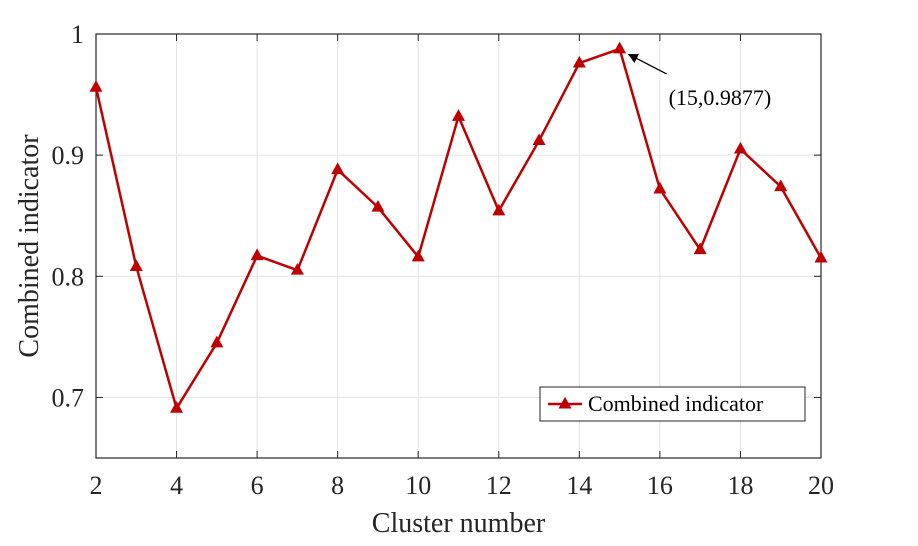  I want to click on annotation-label: (15,0.9877), so click(720, 97).